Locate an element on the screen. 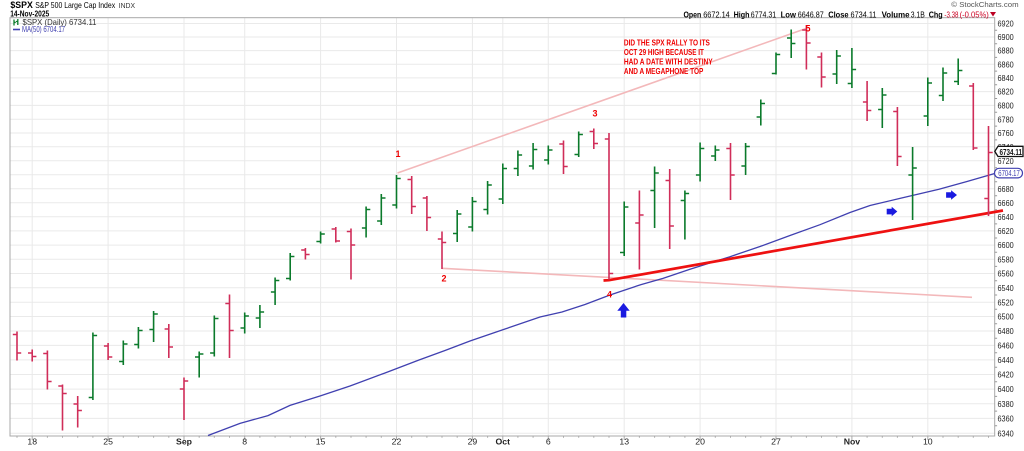 This screenshot has height=451, width=1024. svg-text: 6360 is located at coordinates (1006, 419).